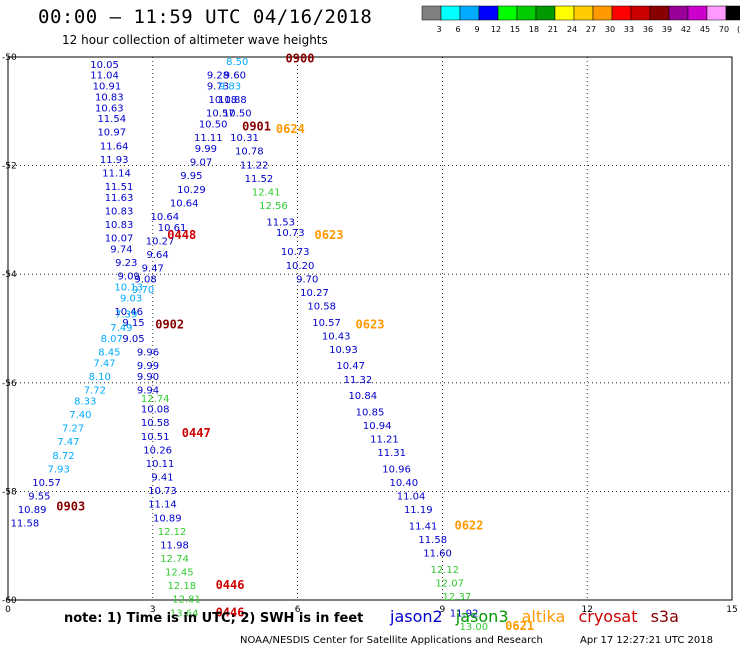 This screenshot has width=740, height=650. I want to click on wave-height-point: 10.93, so click(343, 350).